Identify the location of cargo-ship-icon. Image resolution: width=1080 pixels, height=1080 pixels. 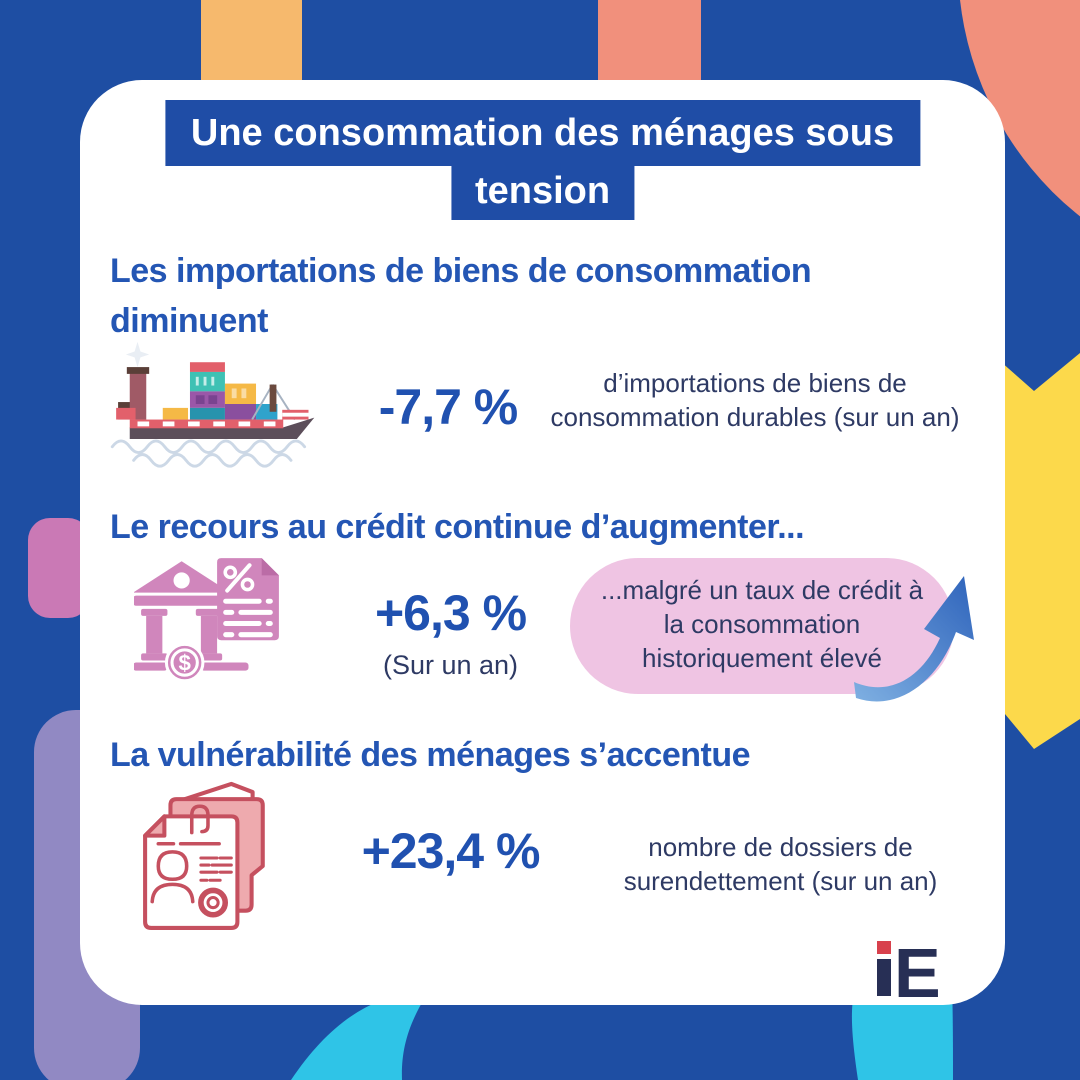
(212, 404).